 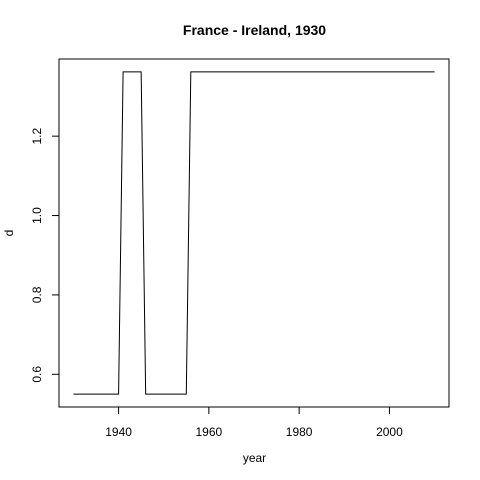 I want to click on x-tick-label: 1960, so click(x=209, y=432).